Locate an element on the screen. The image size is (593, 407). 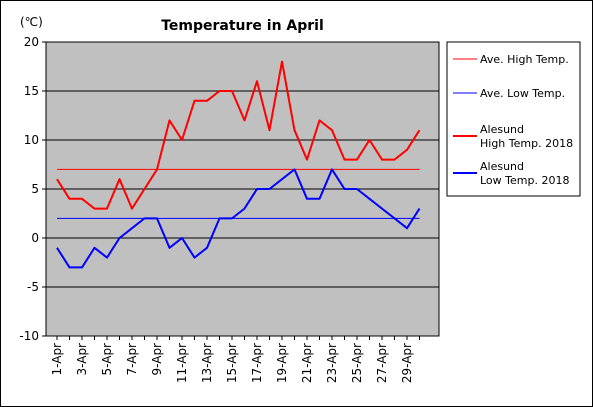
x-tick-label: 9-Apr is located at coordinates (157, 359).